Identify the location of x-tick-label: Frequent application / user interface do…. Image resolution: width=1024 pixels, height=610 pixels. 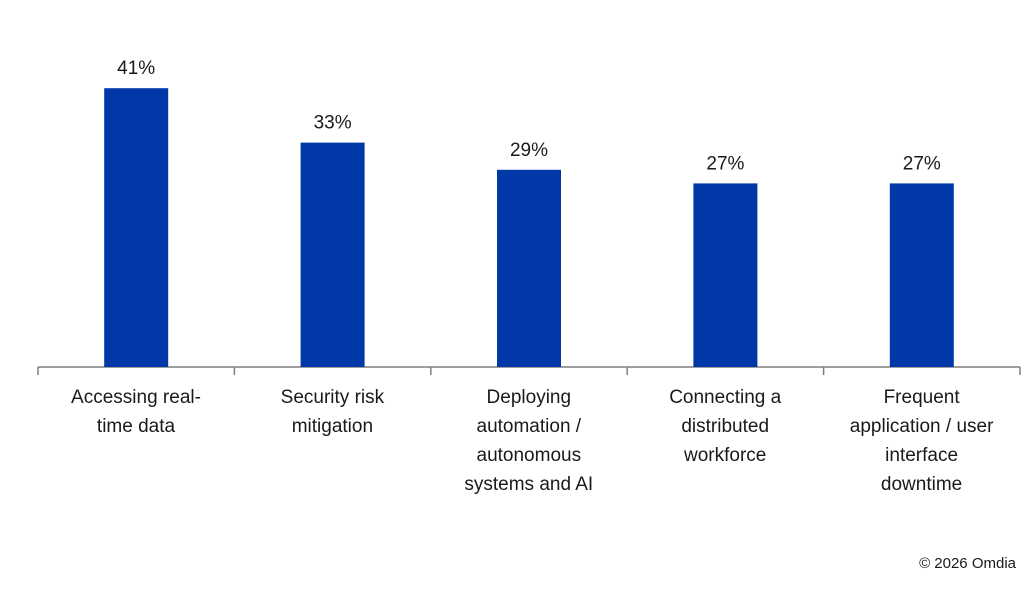
(921, 441).